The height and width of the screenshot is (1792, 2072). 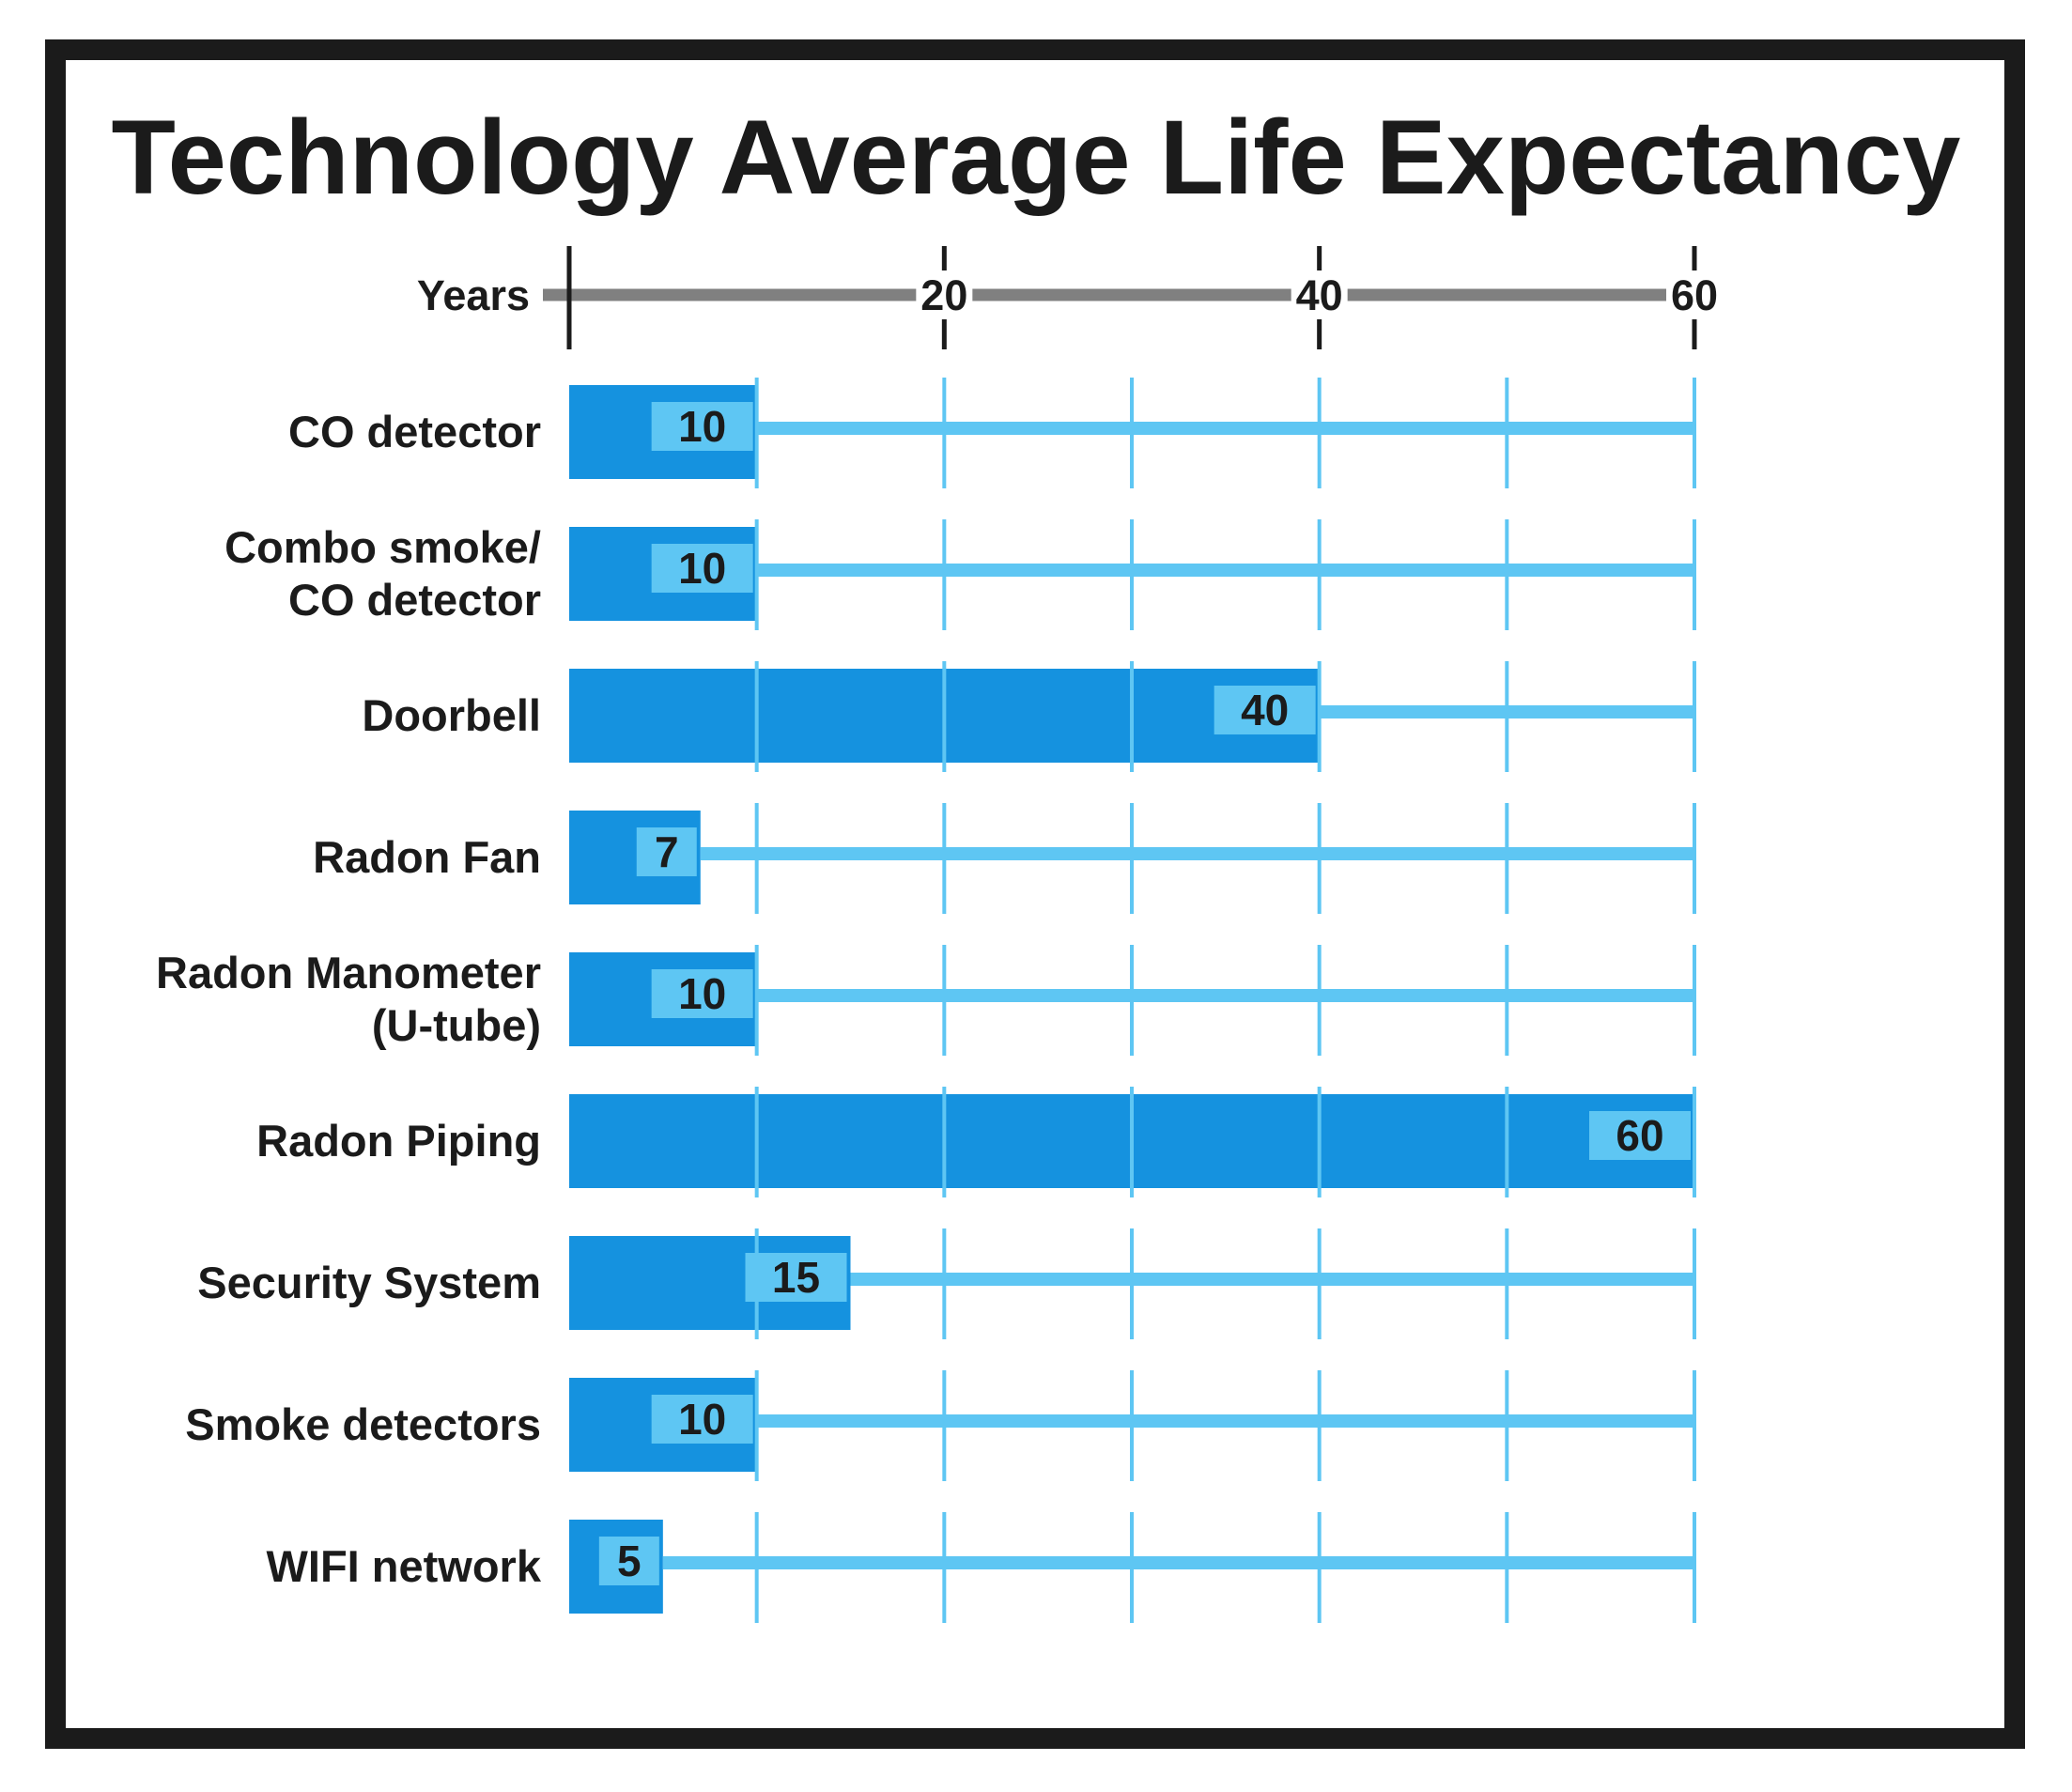 I want to click on category-label: Doorbell, so click(x=451, y=715).